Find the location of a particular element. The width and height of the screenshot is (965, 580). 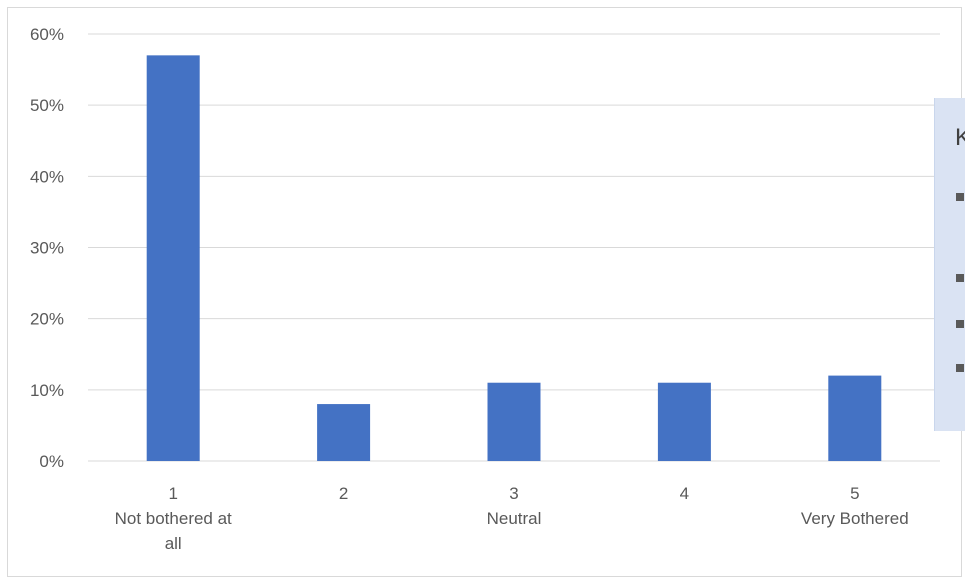

side-panel: K is located at coordinates (949, 264).